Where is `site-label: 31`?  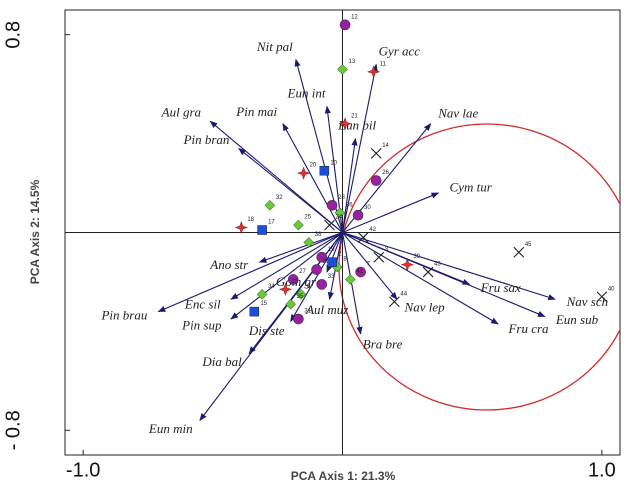
site-label: 31 is located at coordinates (307, 312).